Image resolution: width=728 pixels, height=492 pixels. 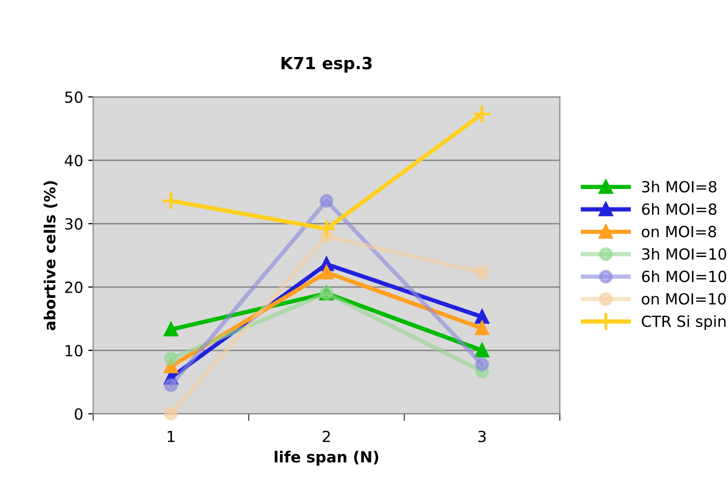 I want to click on legend-label: 3h MOI=8, so click(x=679, y=186).